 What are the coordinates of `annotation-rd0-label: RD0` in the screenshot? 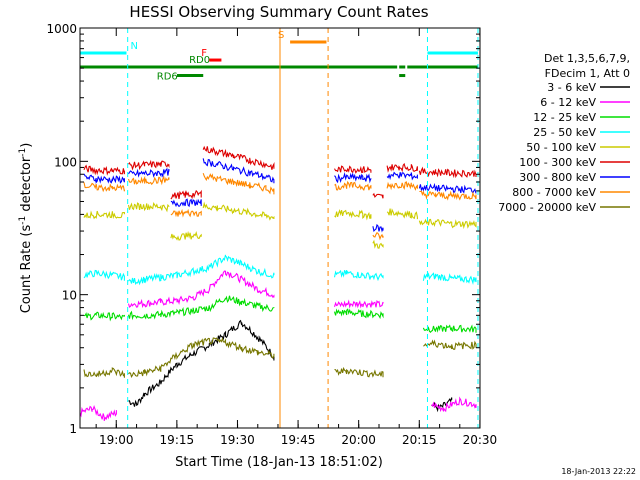 It's located at (199, 60).